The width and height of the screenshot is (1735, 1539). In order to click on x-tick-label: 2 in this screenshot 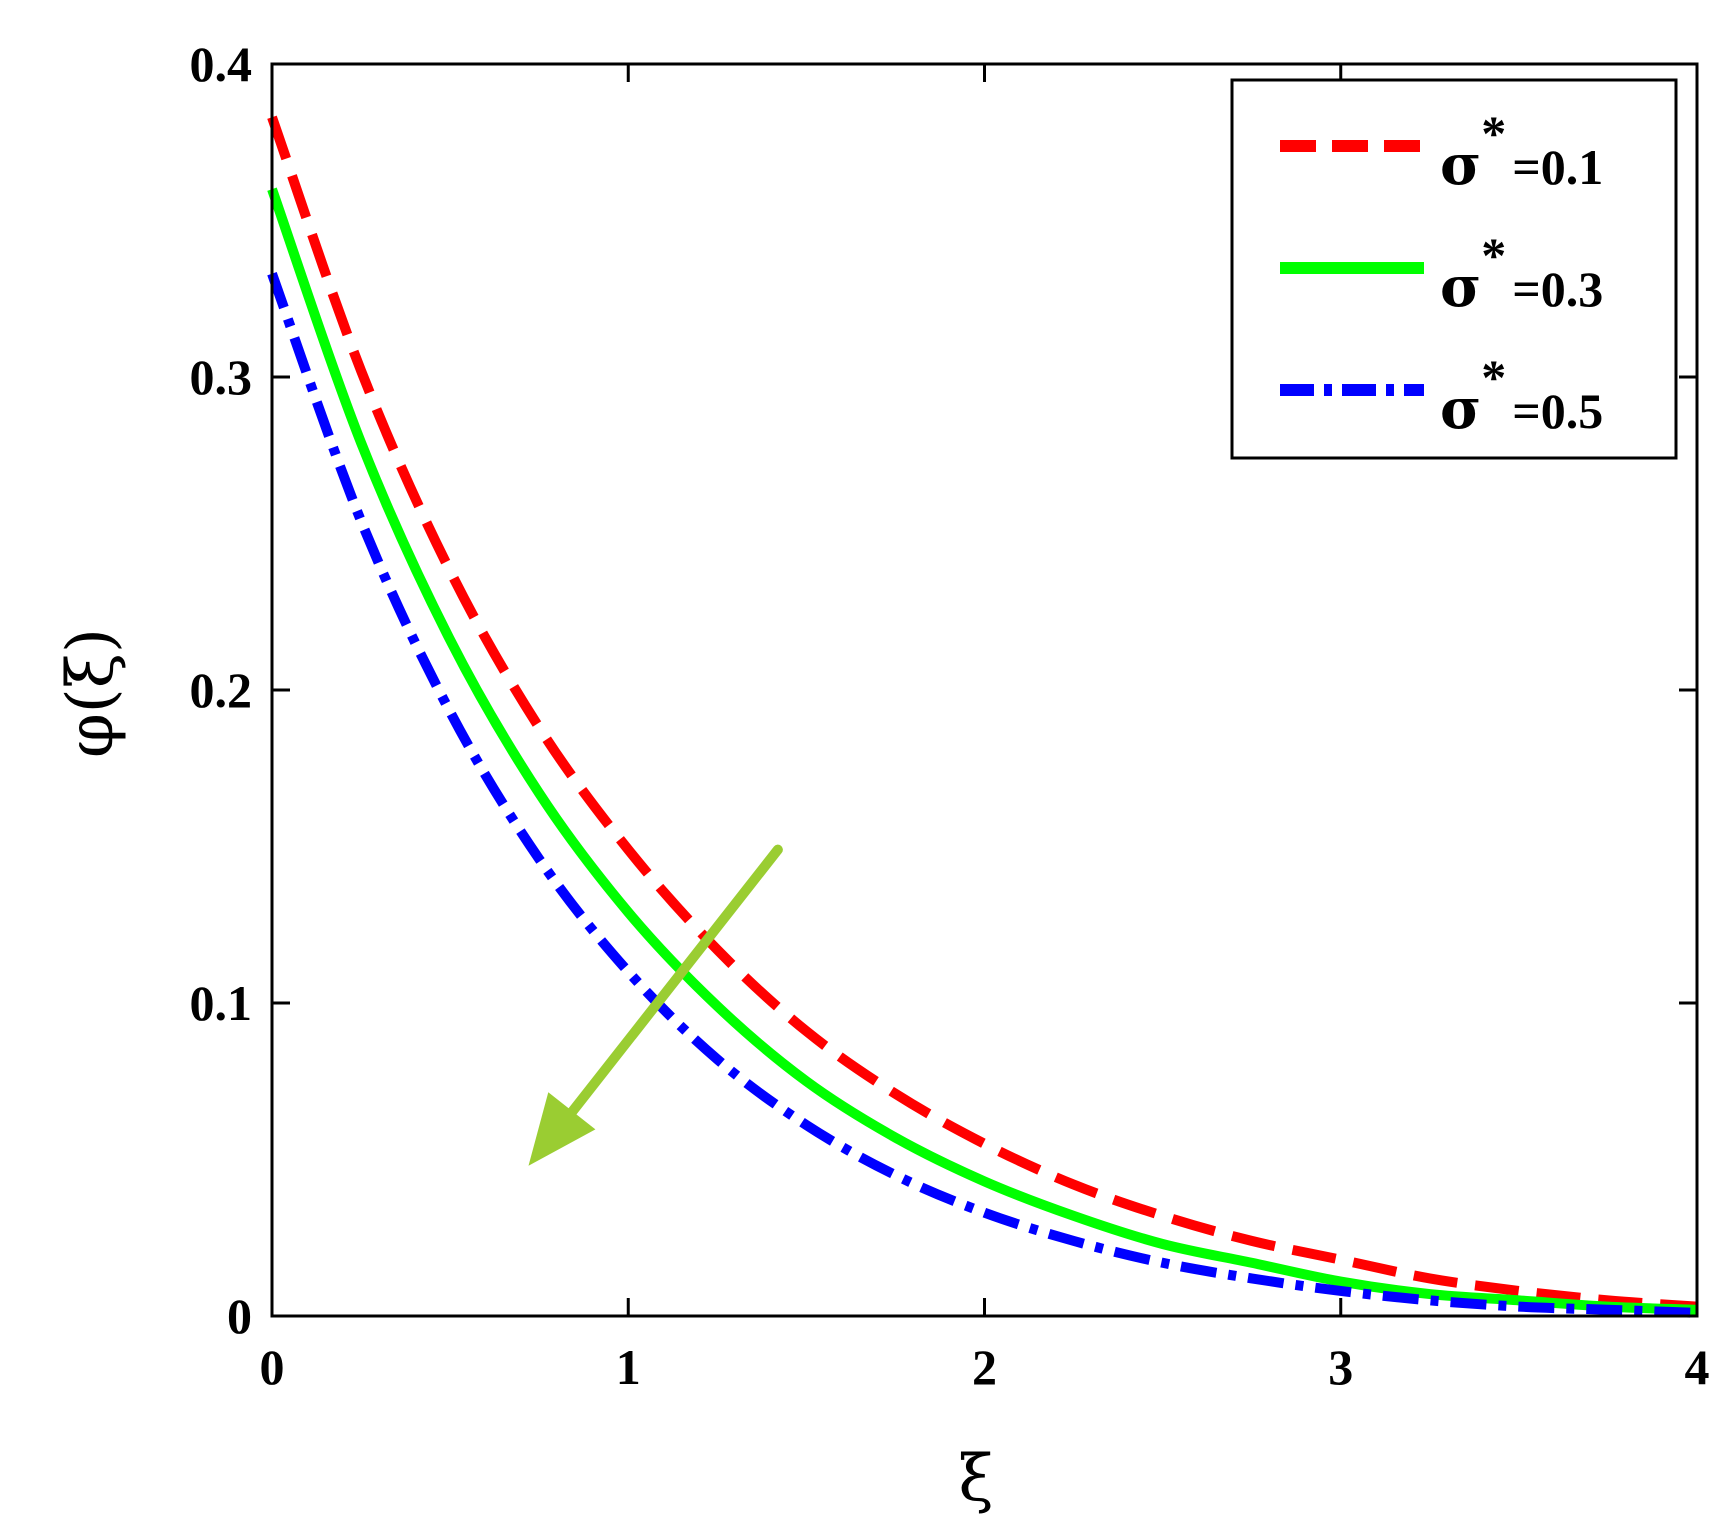, I will do `click(984, 1367)`.